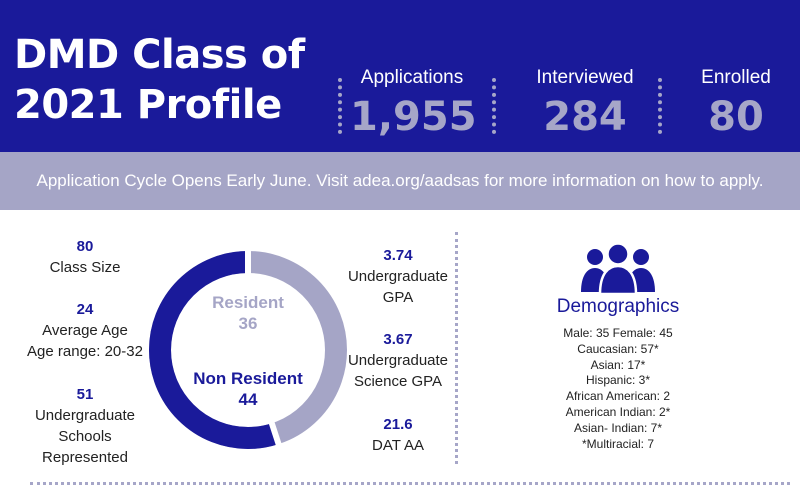  I want to click on demographic-item: American Indian: 2*, so click(618, 411).